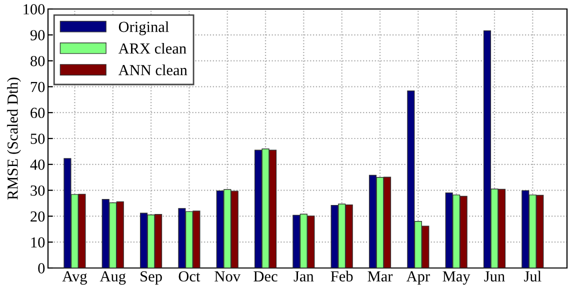 This screenshot has width=573, height=288. Describe the element at coordinates (341, 276) in the screenshot. I see `x-tick-label: Feb` at that location.